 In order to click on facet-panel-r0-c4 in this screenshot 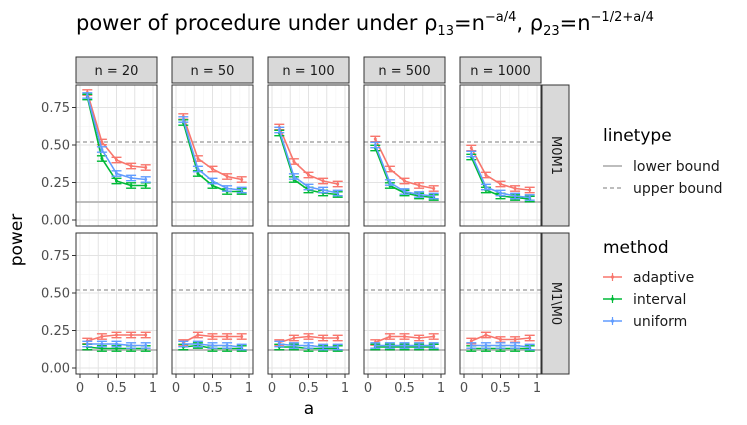, I will do `click(500, 155)`.